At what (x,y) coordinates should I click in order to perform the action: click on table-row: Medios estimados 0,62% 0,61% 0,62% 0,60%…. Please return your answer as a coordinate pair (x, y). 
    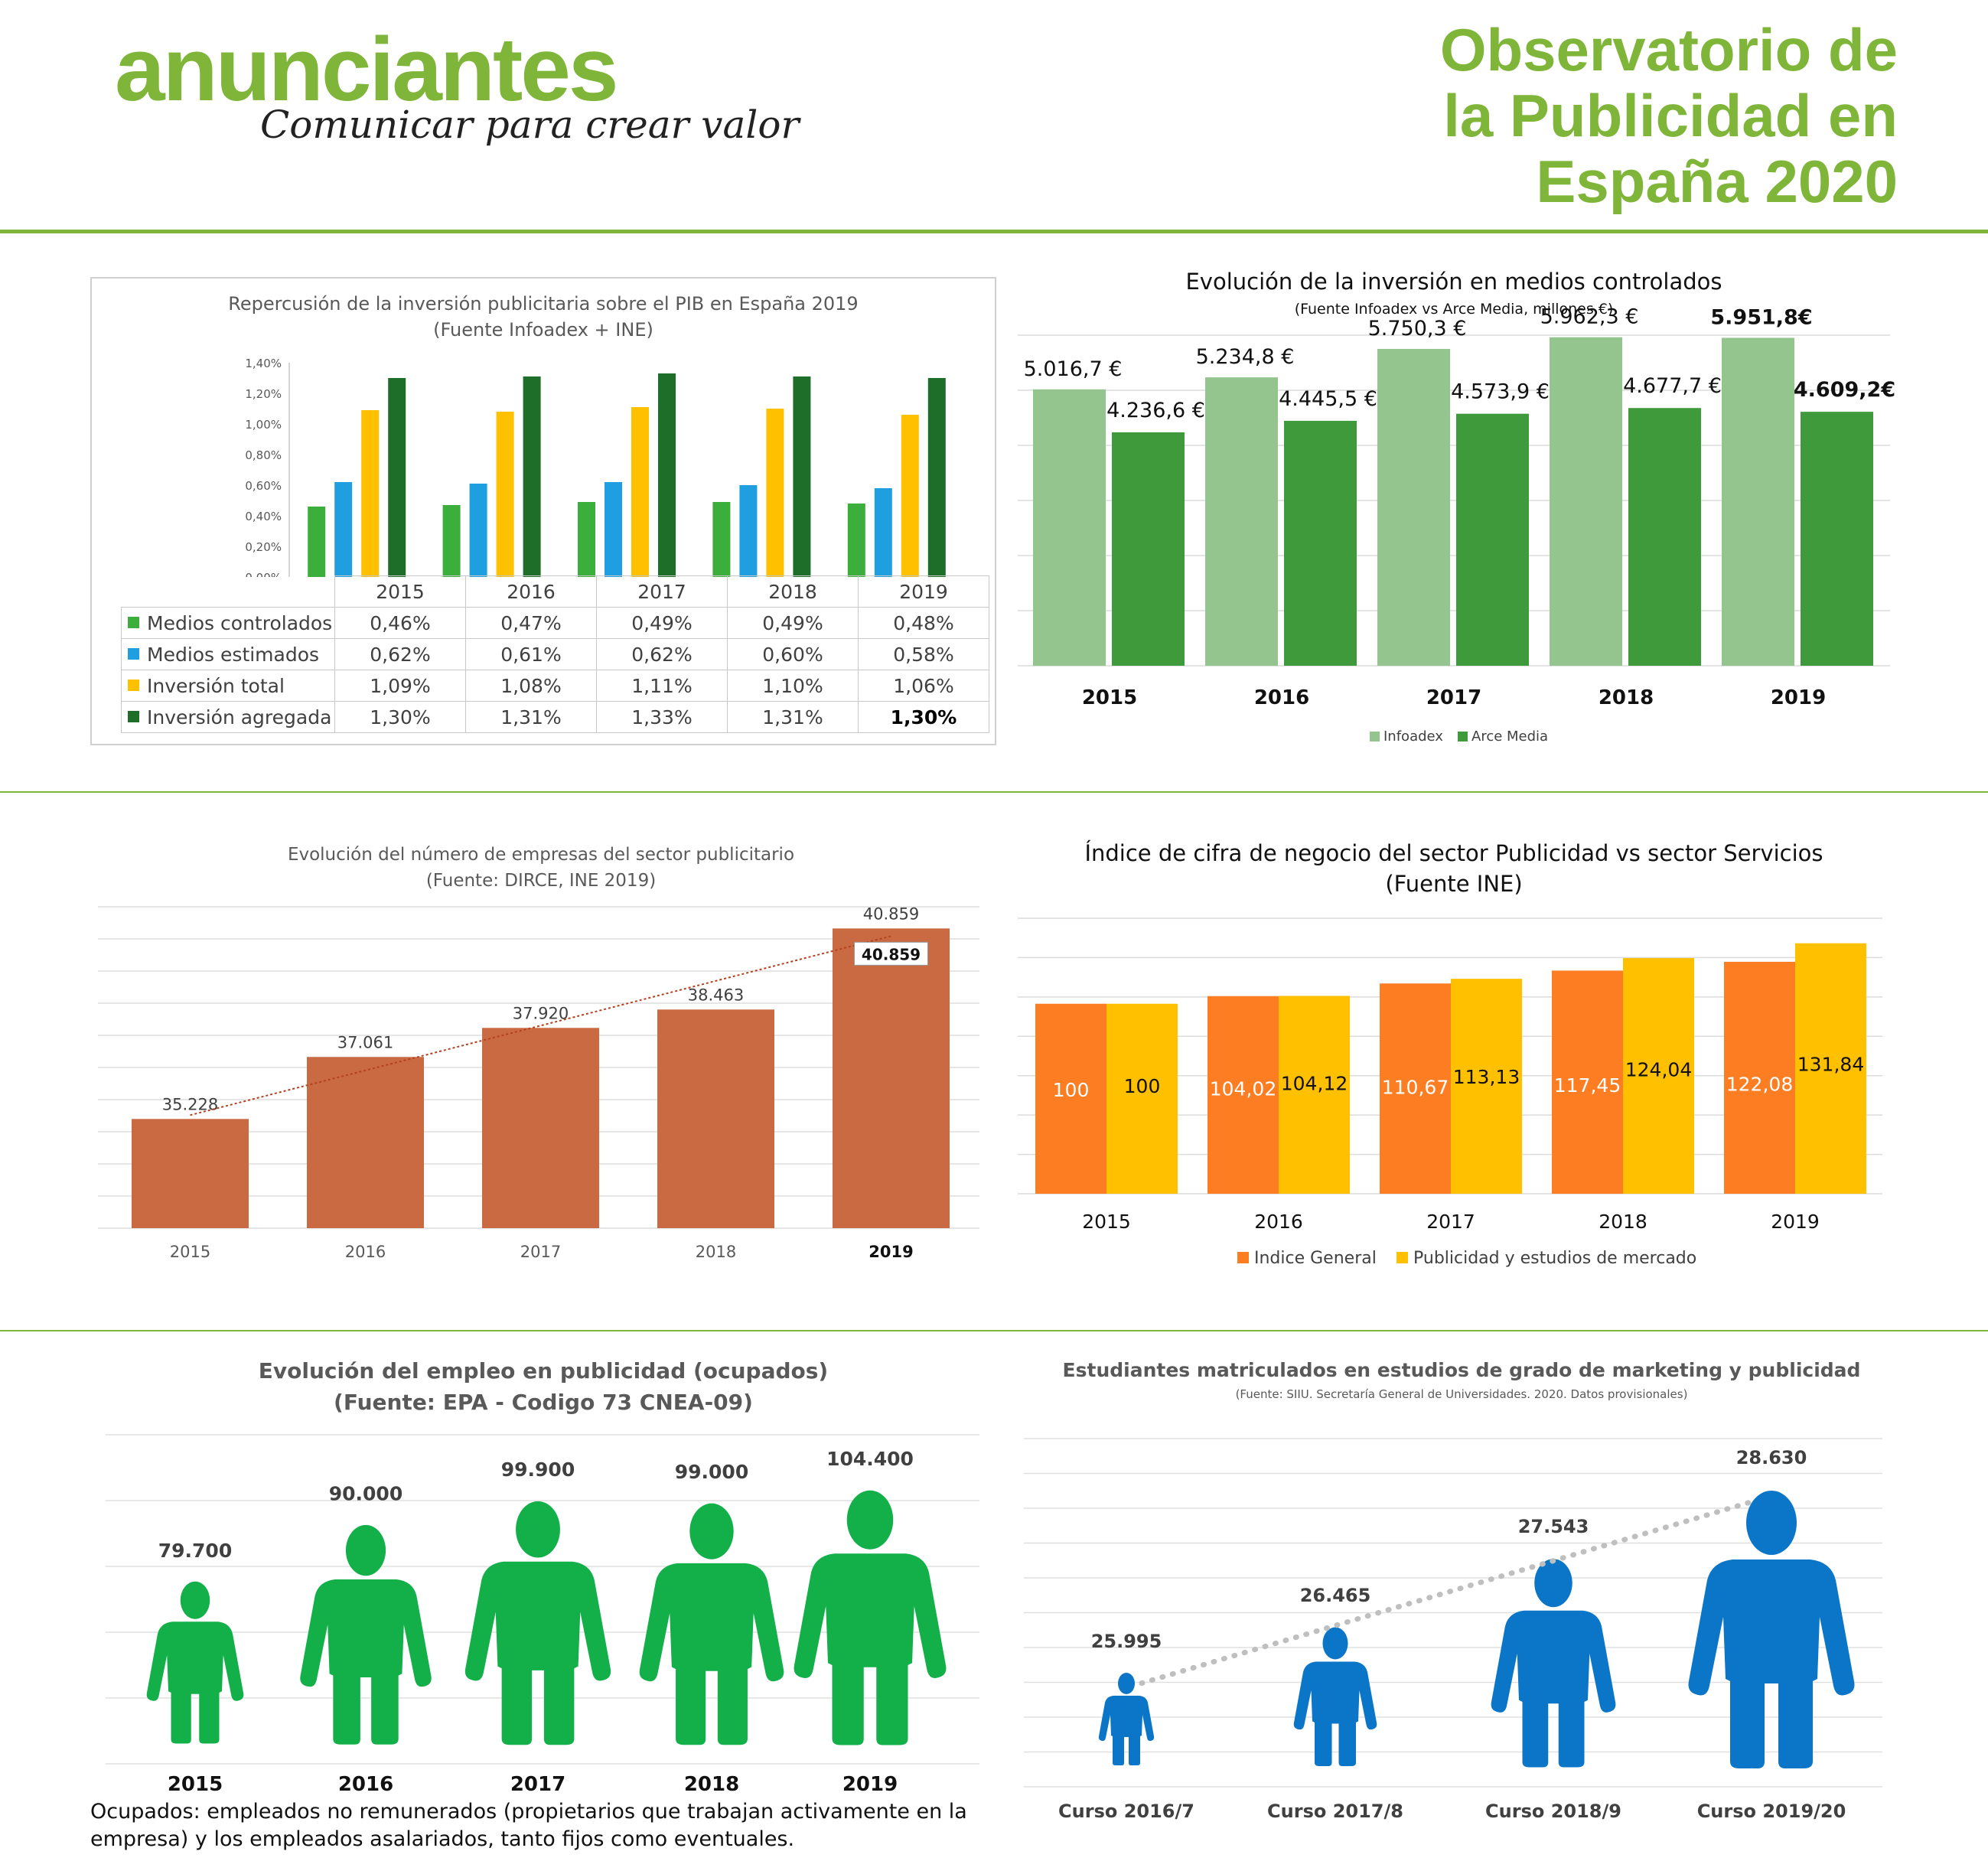
    Looking at the image, I should click on (555, 654).